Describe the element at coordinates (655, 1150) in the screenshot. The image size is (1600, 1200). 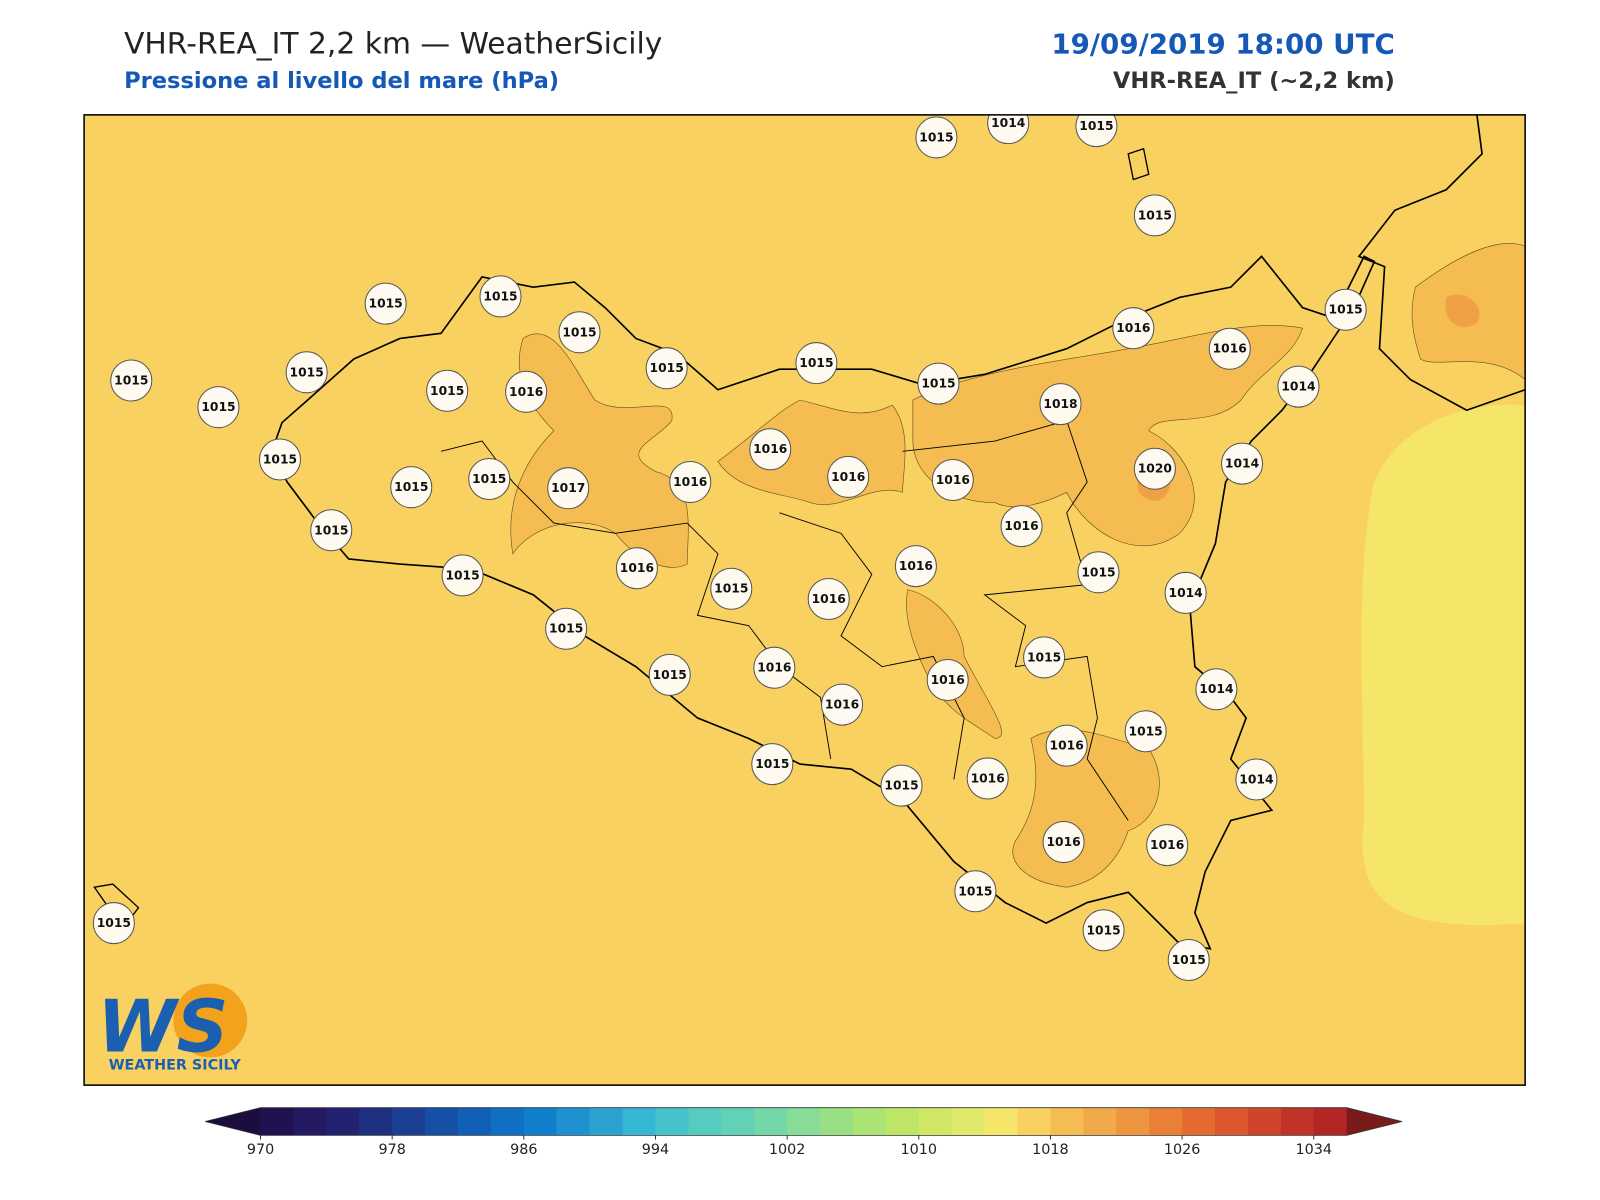
I see `colorbar-tick-label: 994` at that location.